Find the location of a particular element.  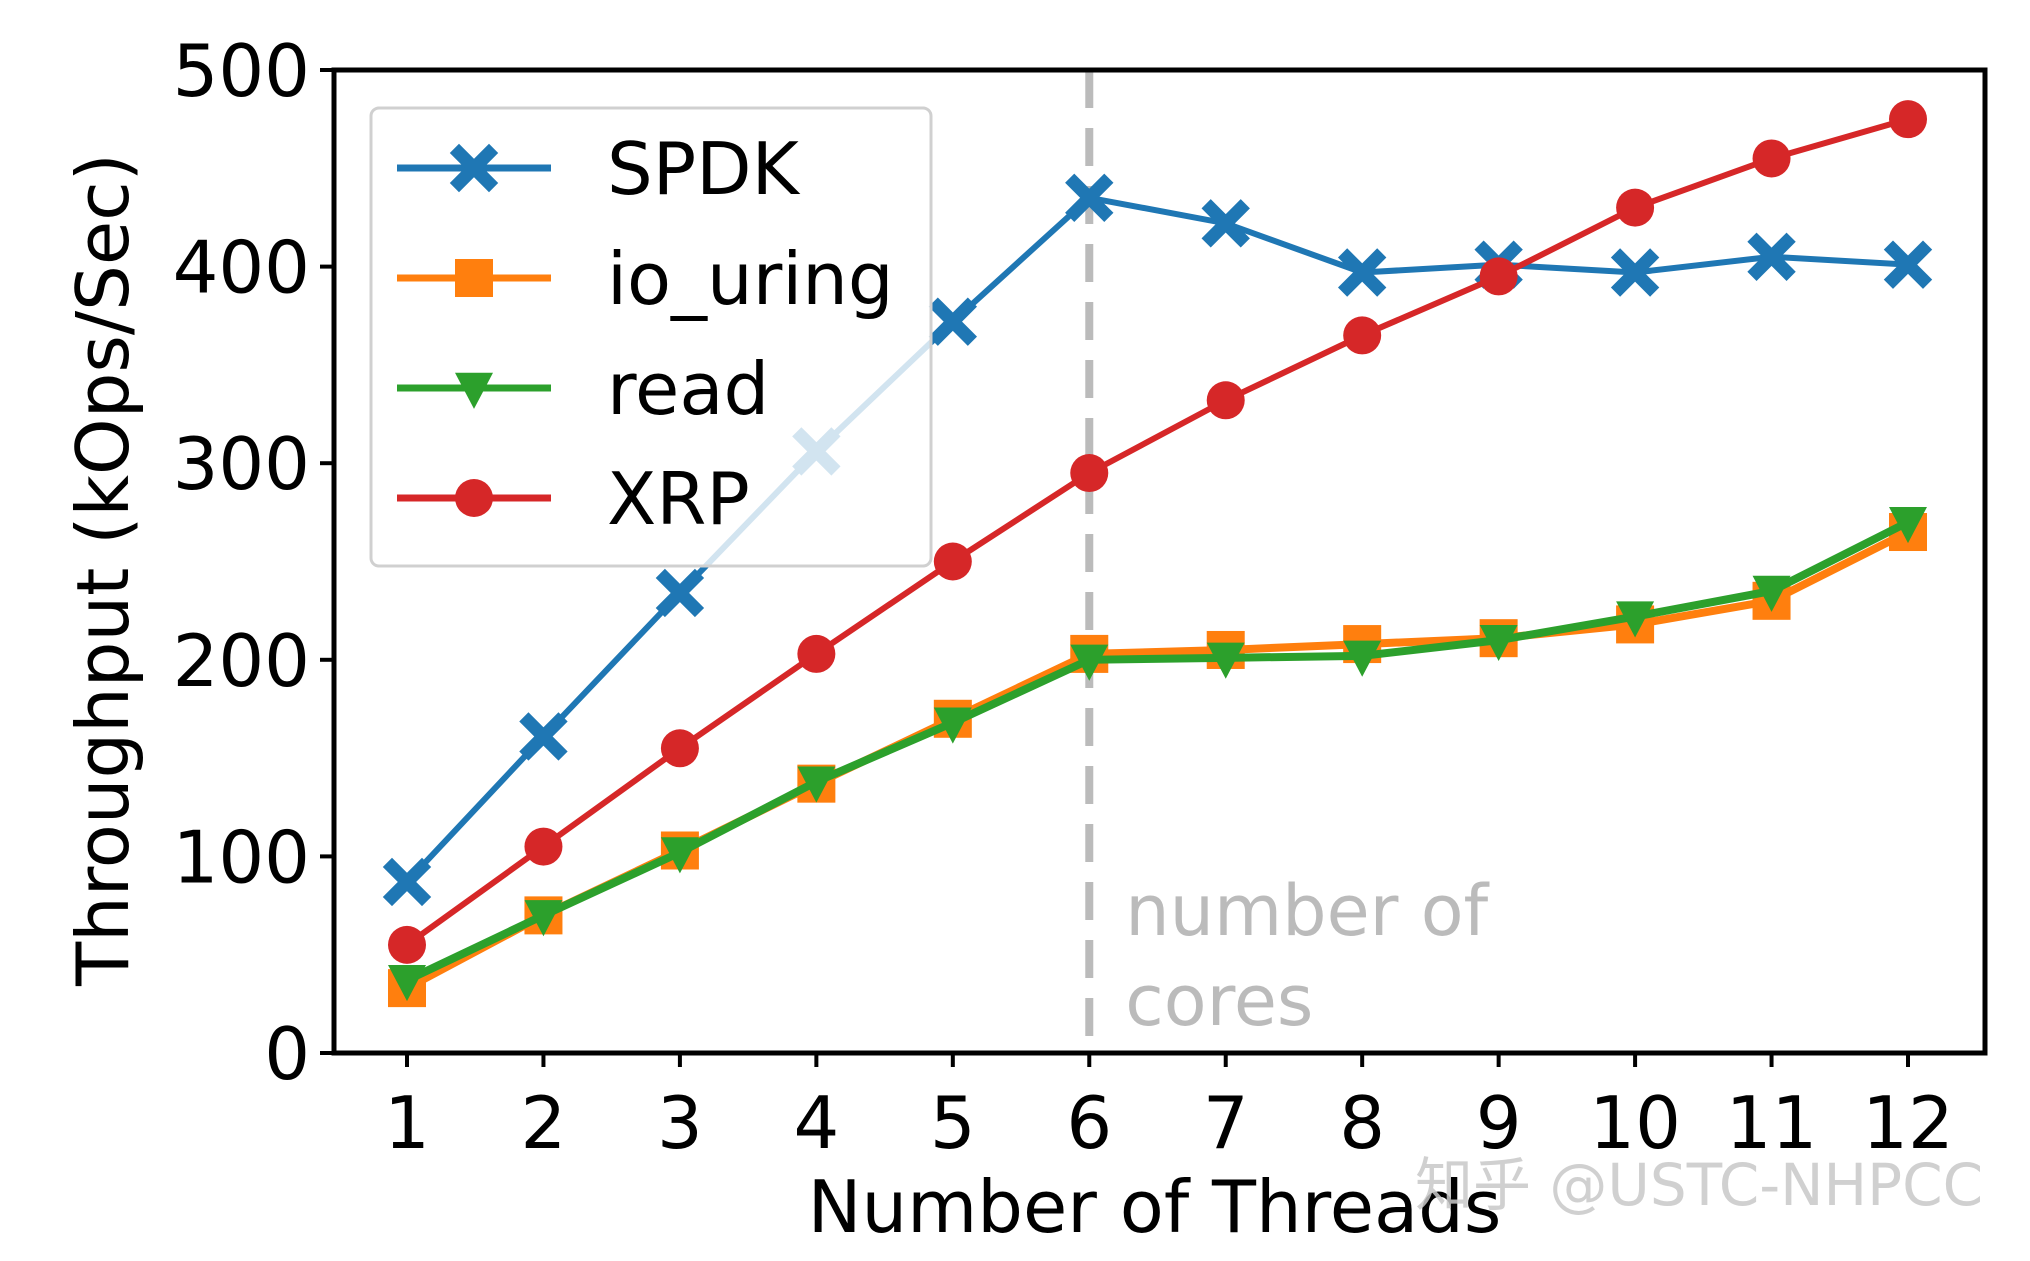

x-tick-label: 3 is located at coordinates (680, 1123).